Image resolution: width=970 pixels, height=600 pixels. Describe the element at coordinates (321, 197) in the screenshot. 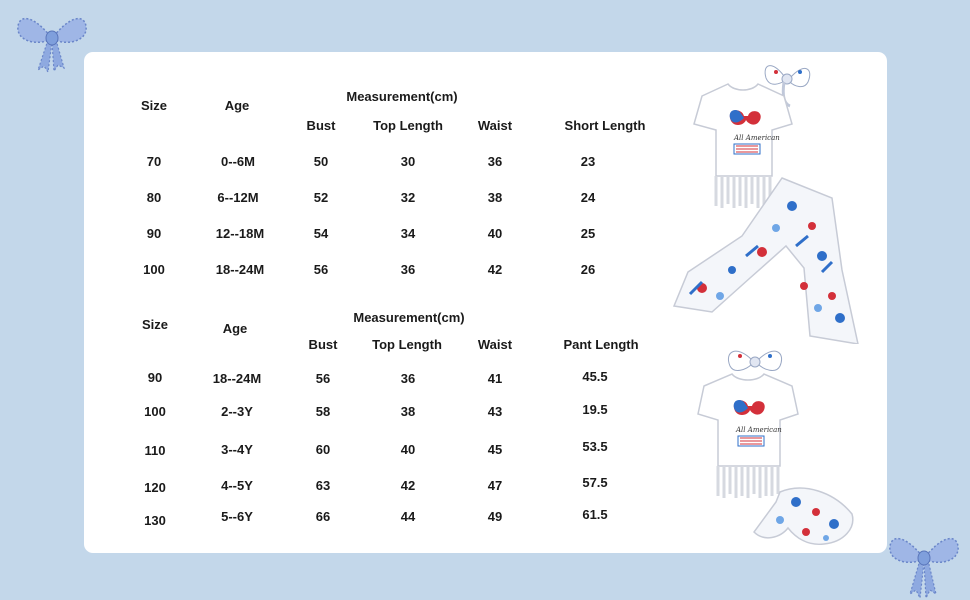

I see `table1-cell-bust: 52` at that location.